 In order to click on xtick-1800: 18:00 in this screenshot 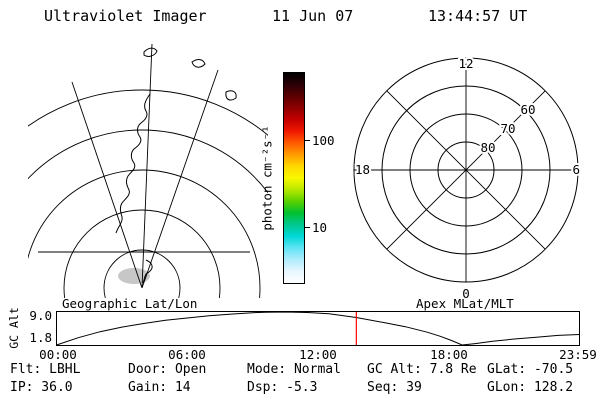, I will do `click(449, 354)`.